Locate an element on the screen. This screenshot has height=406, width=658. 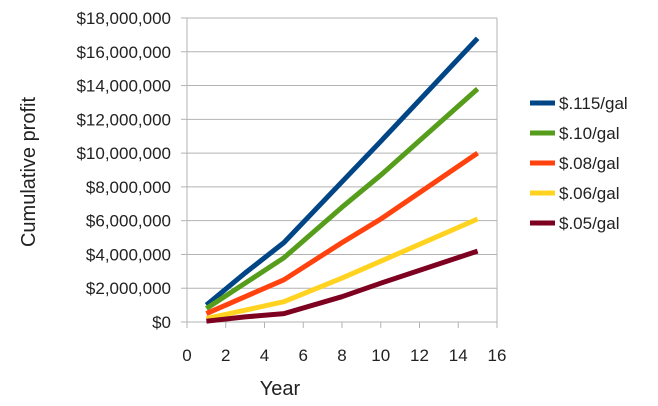
y-tick-label: $8,000,000 is located at coordinates (128, 187).